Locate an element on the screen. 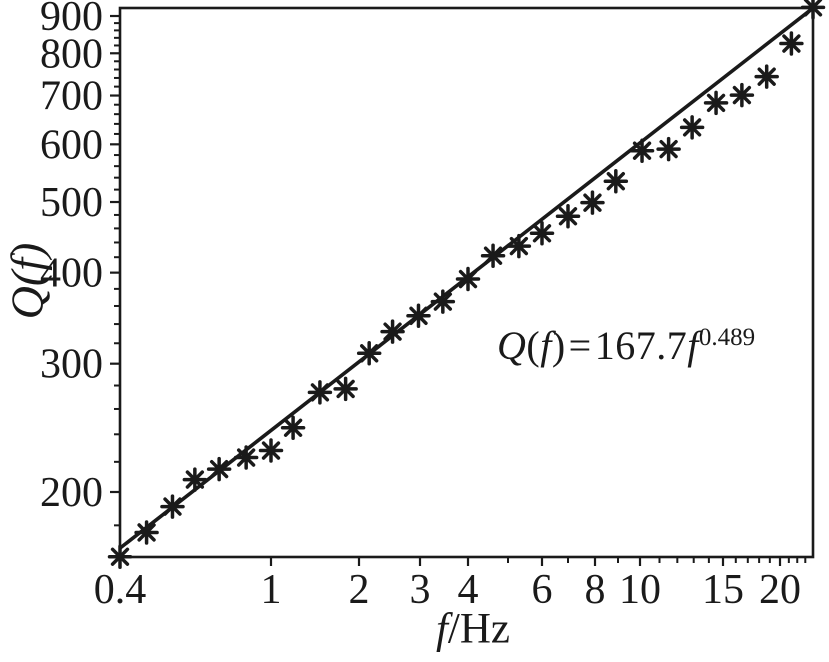 This screenshot has height=662, width=829. x-tick-label: 3 is located at coordinates (420, 590).